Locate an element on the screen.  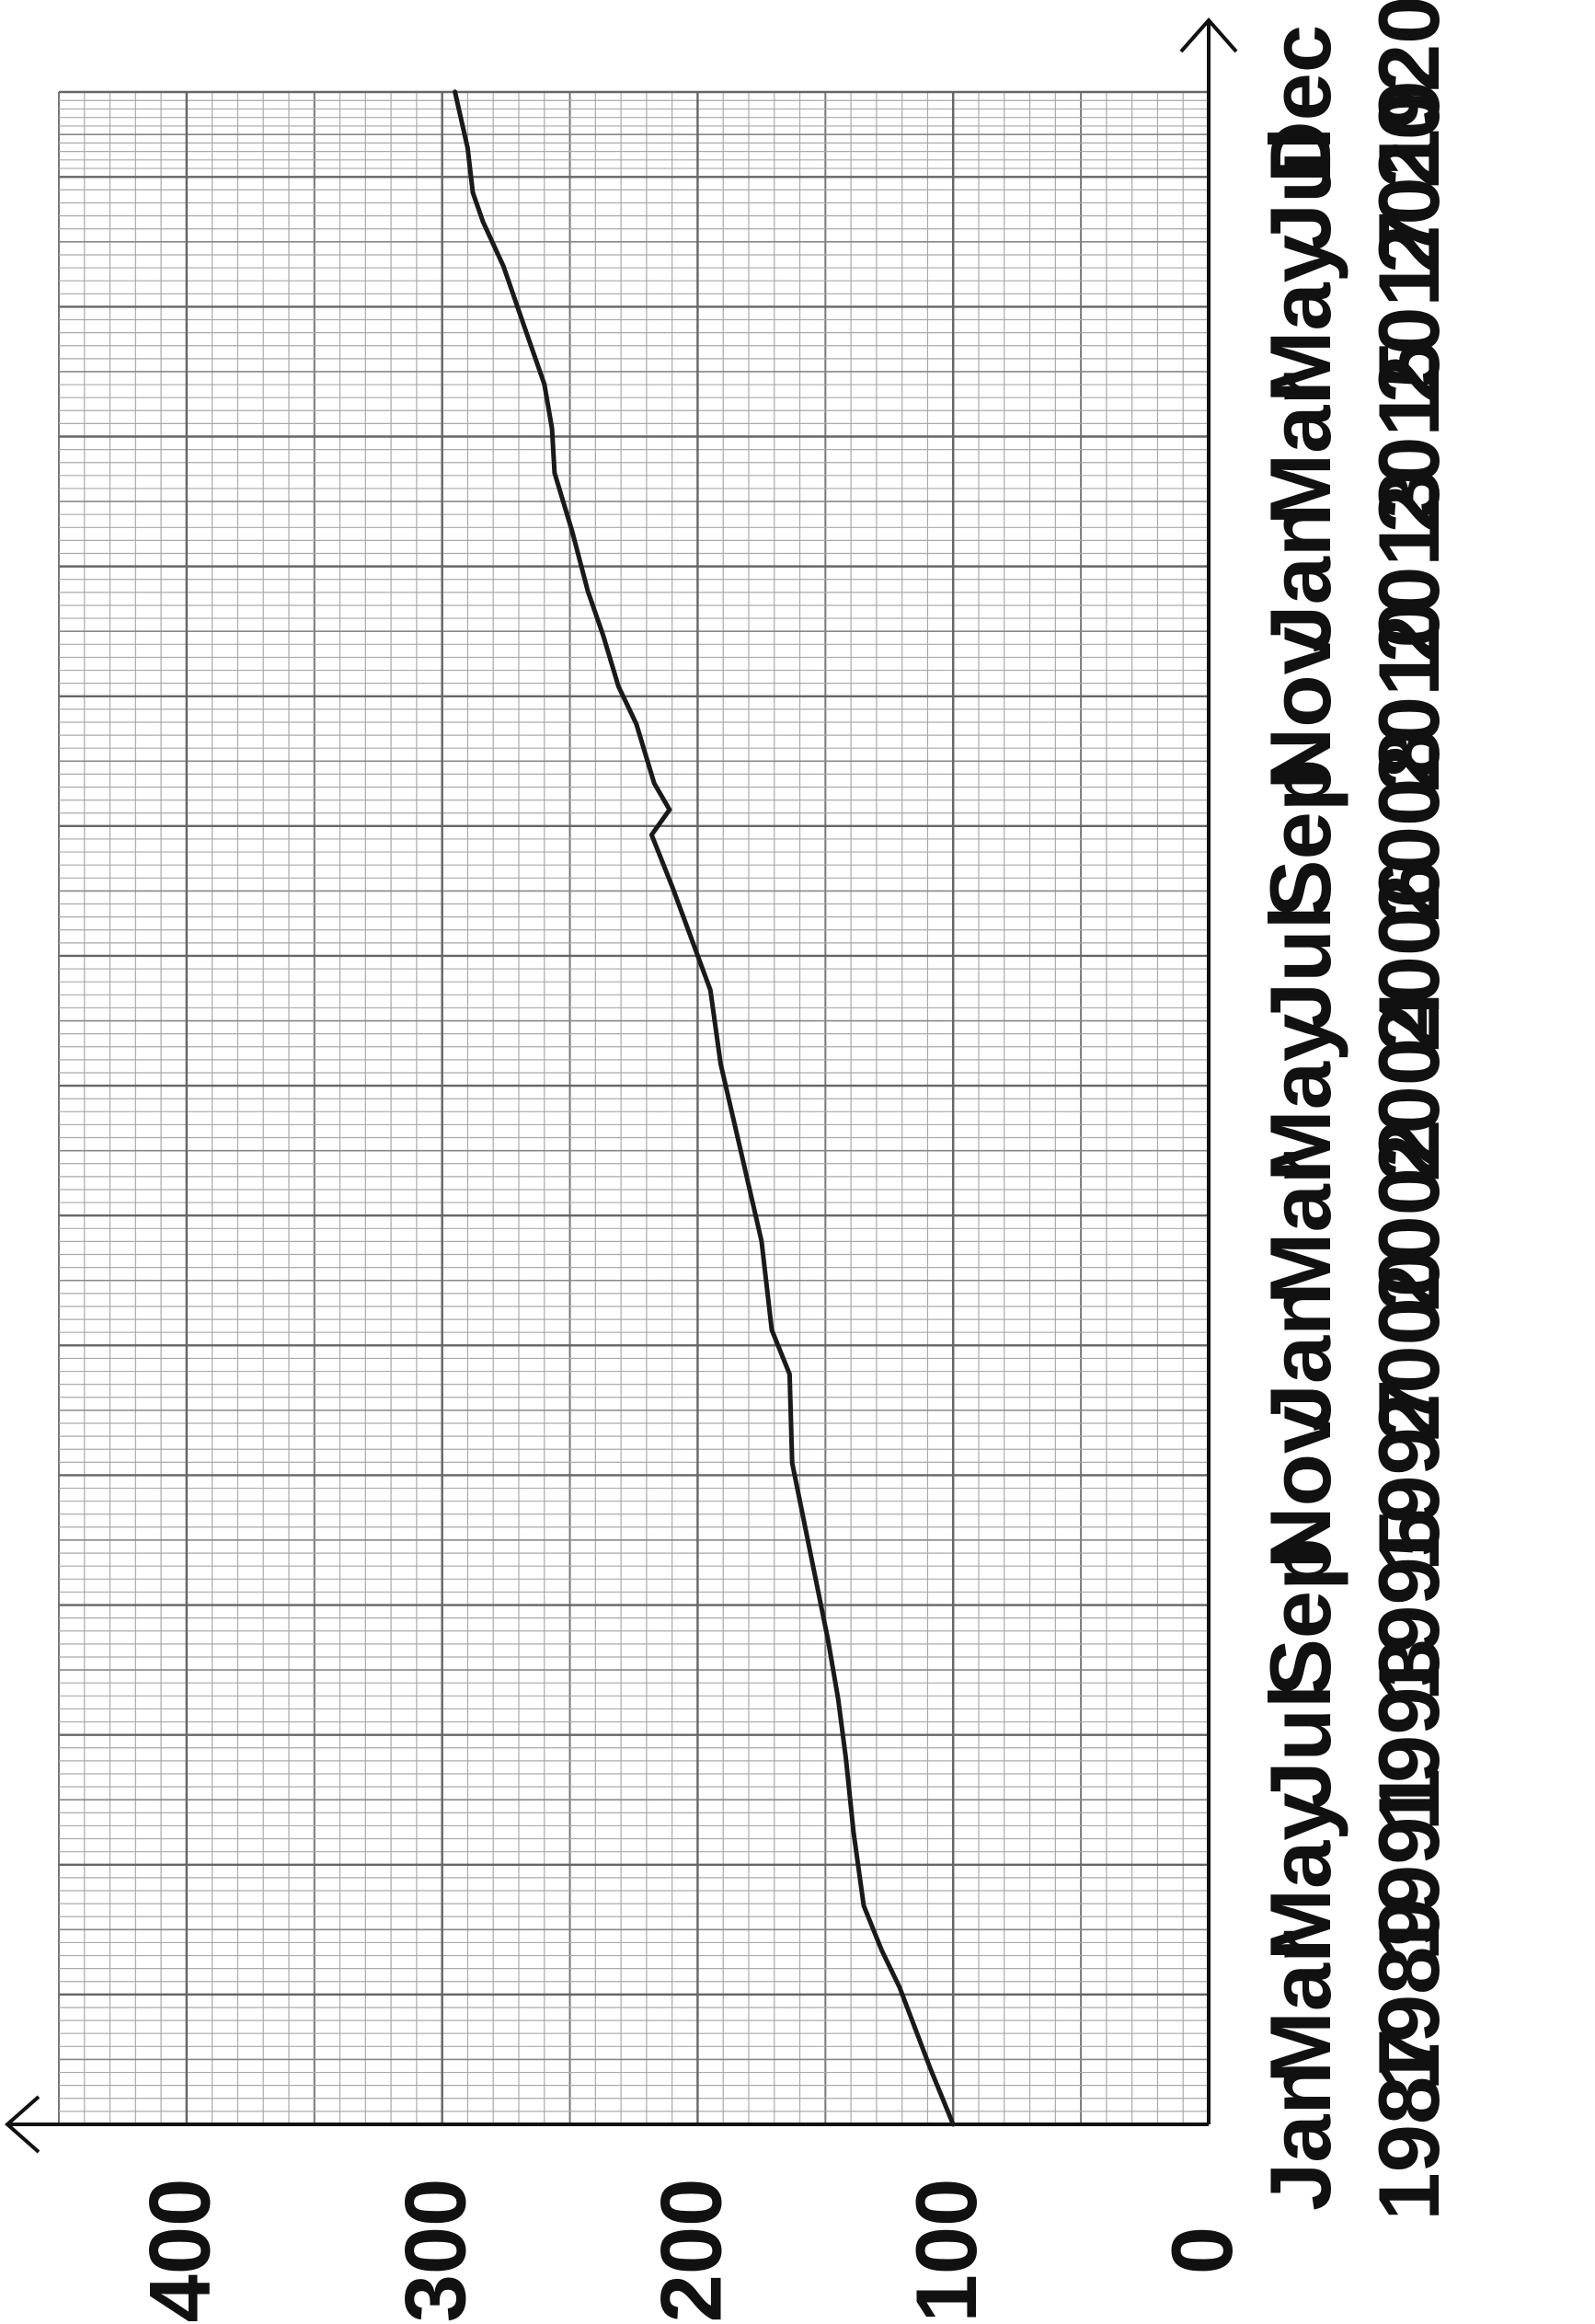
x-axis-arrow is located at coordinates (1209, 35).